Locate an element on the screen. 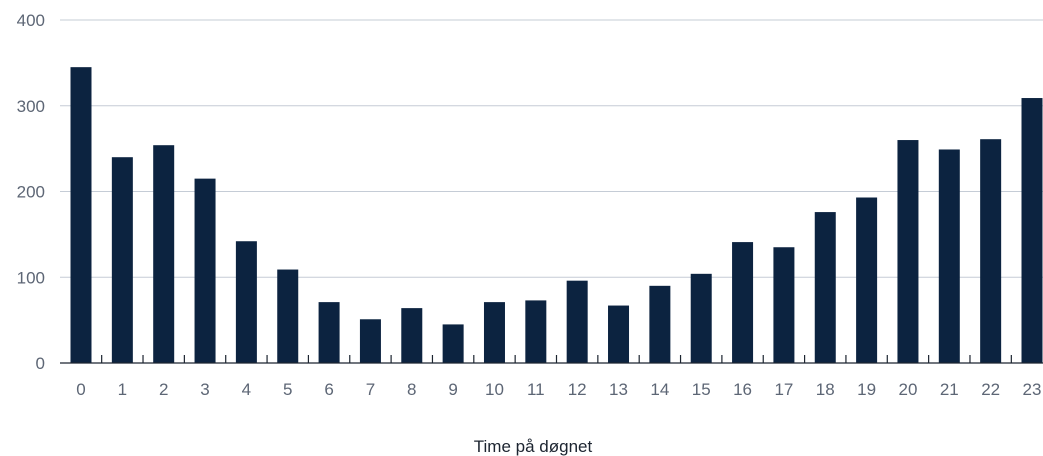  x-axis-ticks: 0 1 2 3 4 5 6 7 8 9 10 11 12 13 14 15 16 17 18 19 20 21 22 23 is located at coordinates (558, 389).